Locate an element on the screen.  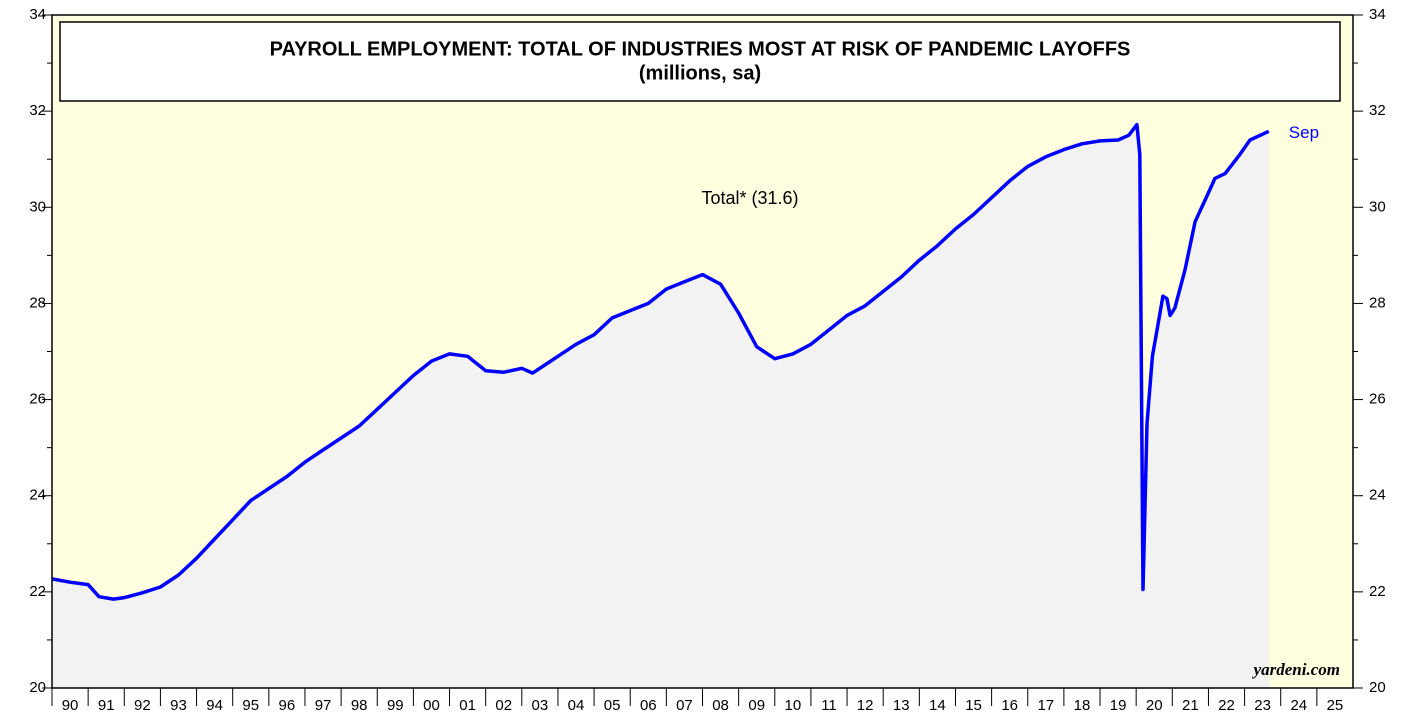
x-tick-label: 17 is located at coordinates (1045, 705).